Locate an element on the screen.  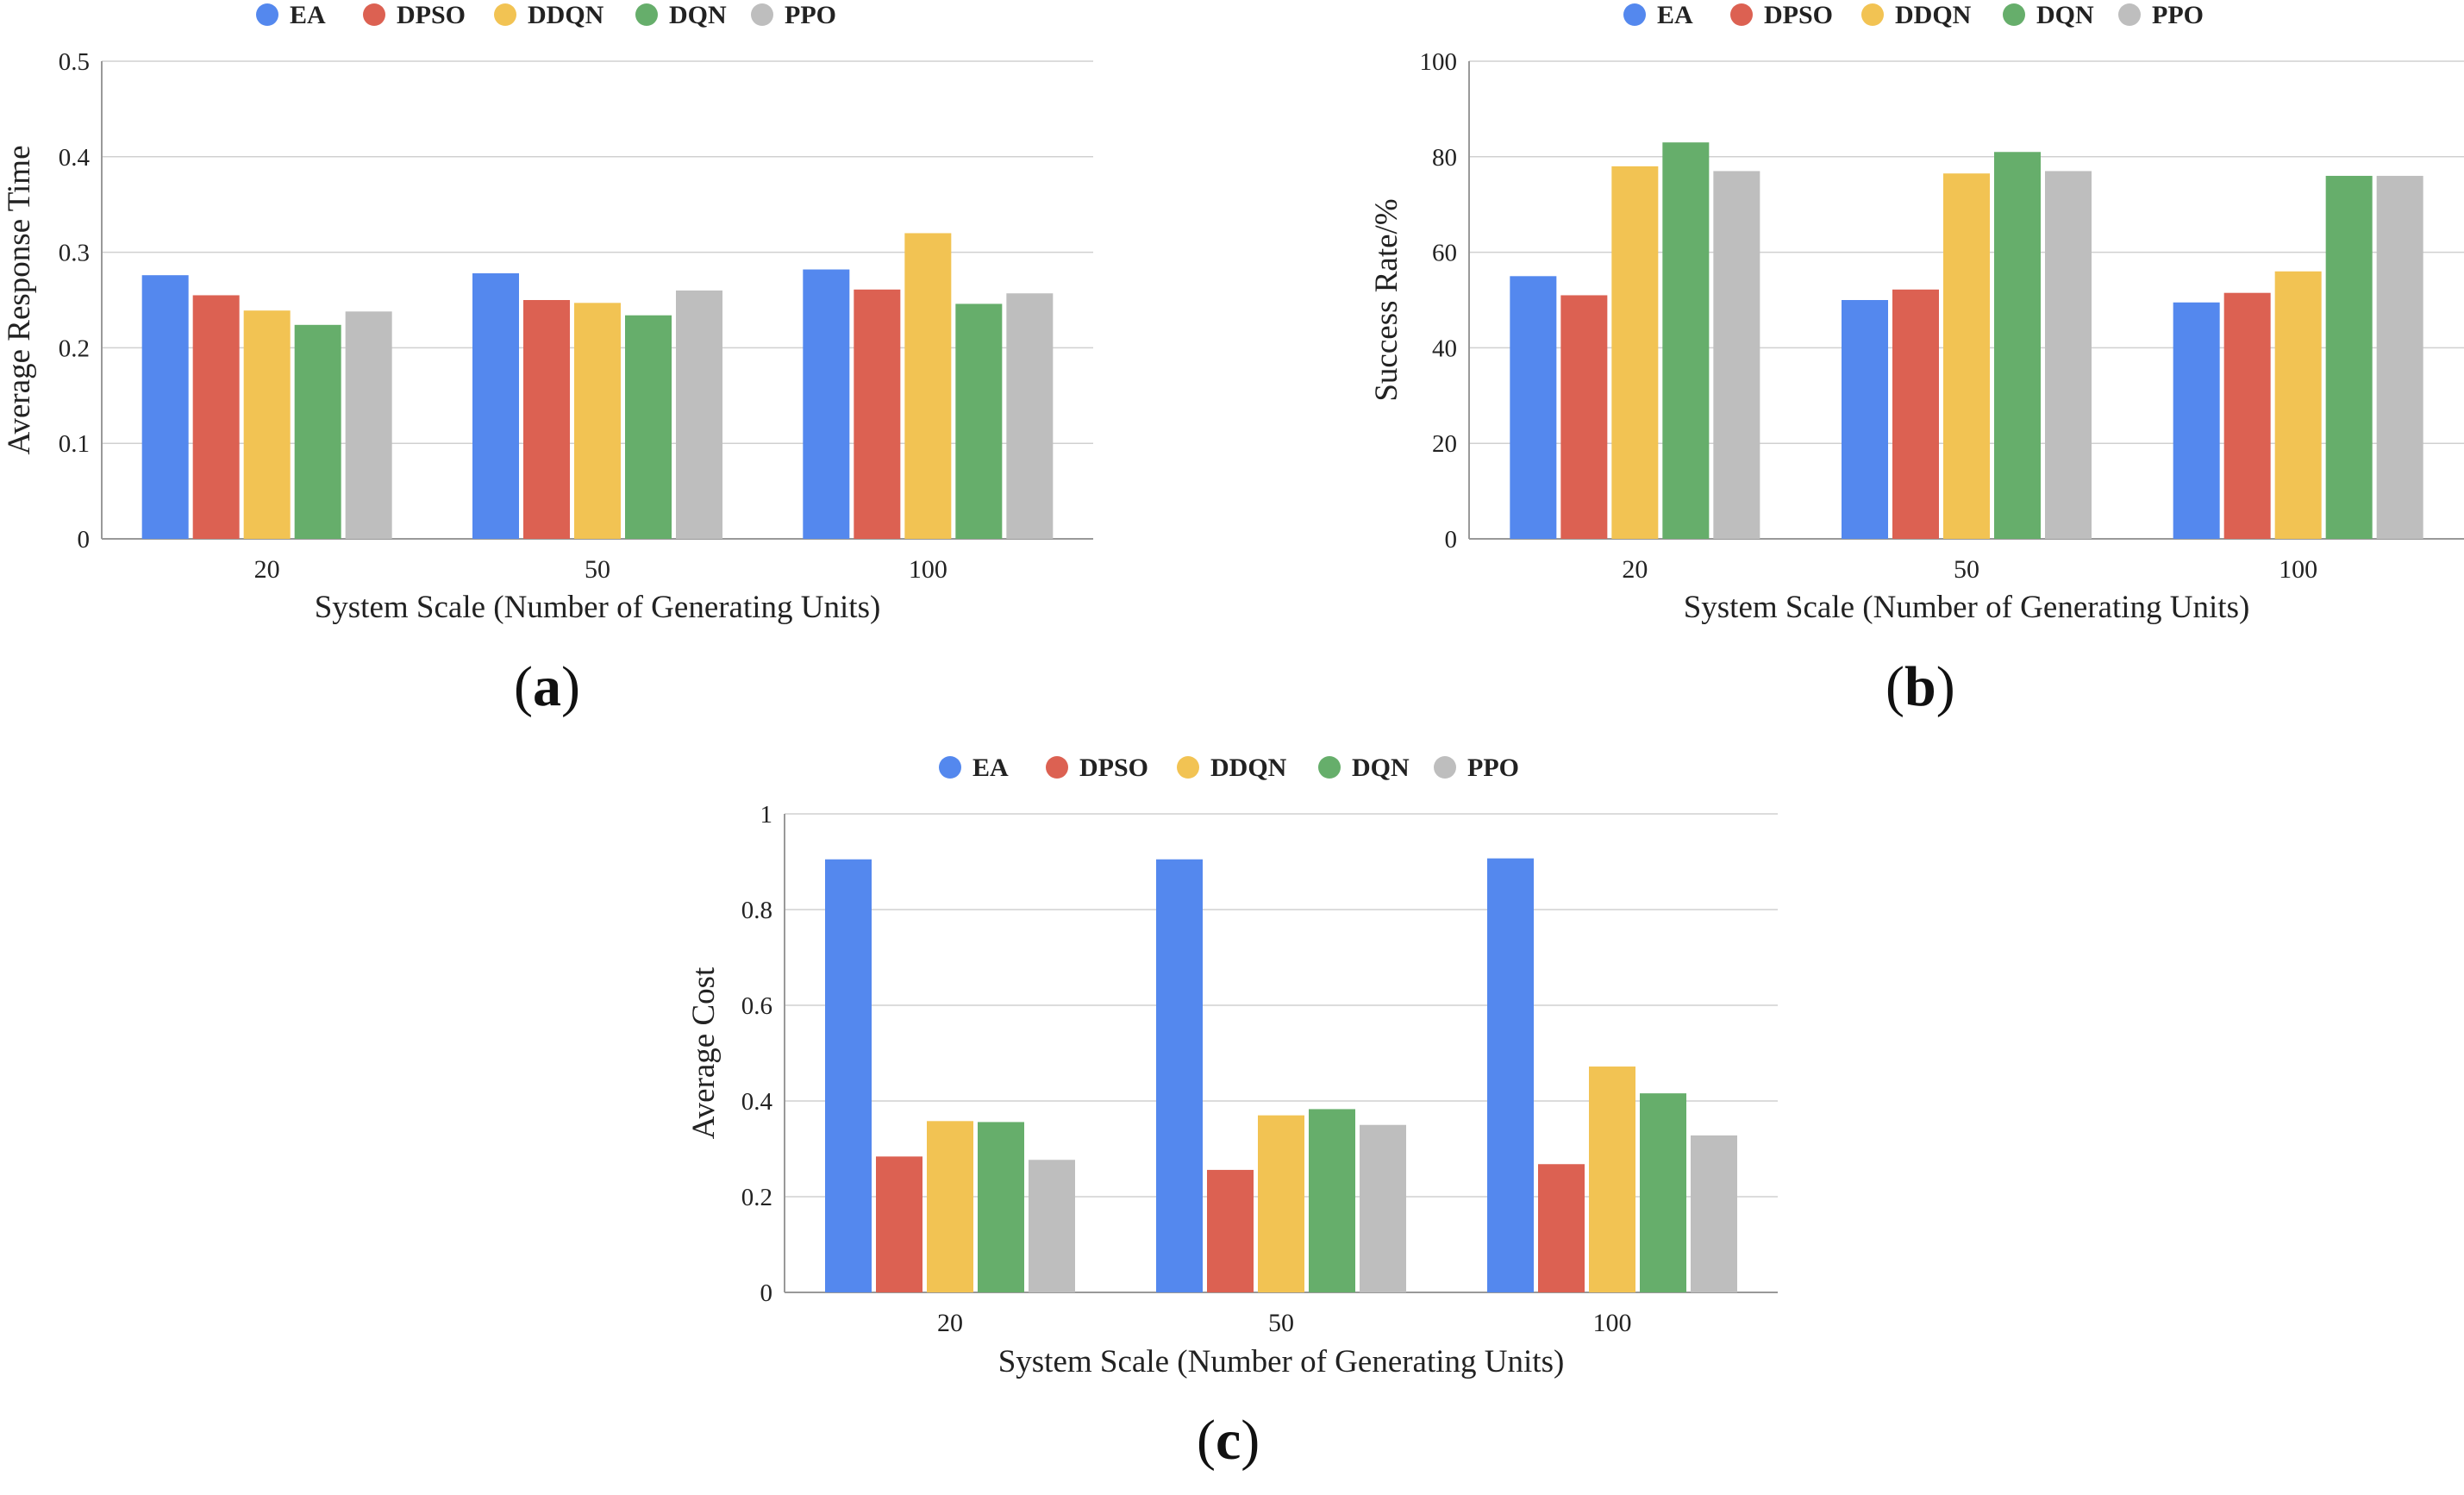
legend-label-ea: EA is located at coordinates (308, 15).